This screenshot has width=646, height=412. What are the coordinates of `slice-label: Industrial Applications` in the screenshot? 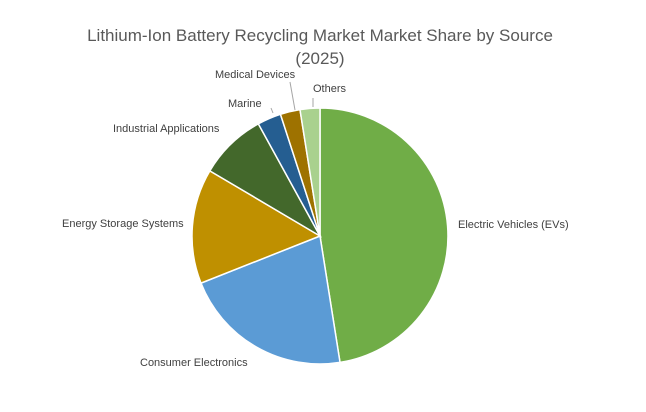 It's located at (166, 129).